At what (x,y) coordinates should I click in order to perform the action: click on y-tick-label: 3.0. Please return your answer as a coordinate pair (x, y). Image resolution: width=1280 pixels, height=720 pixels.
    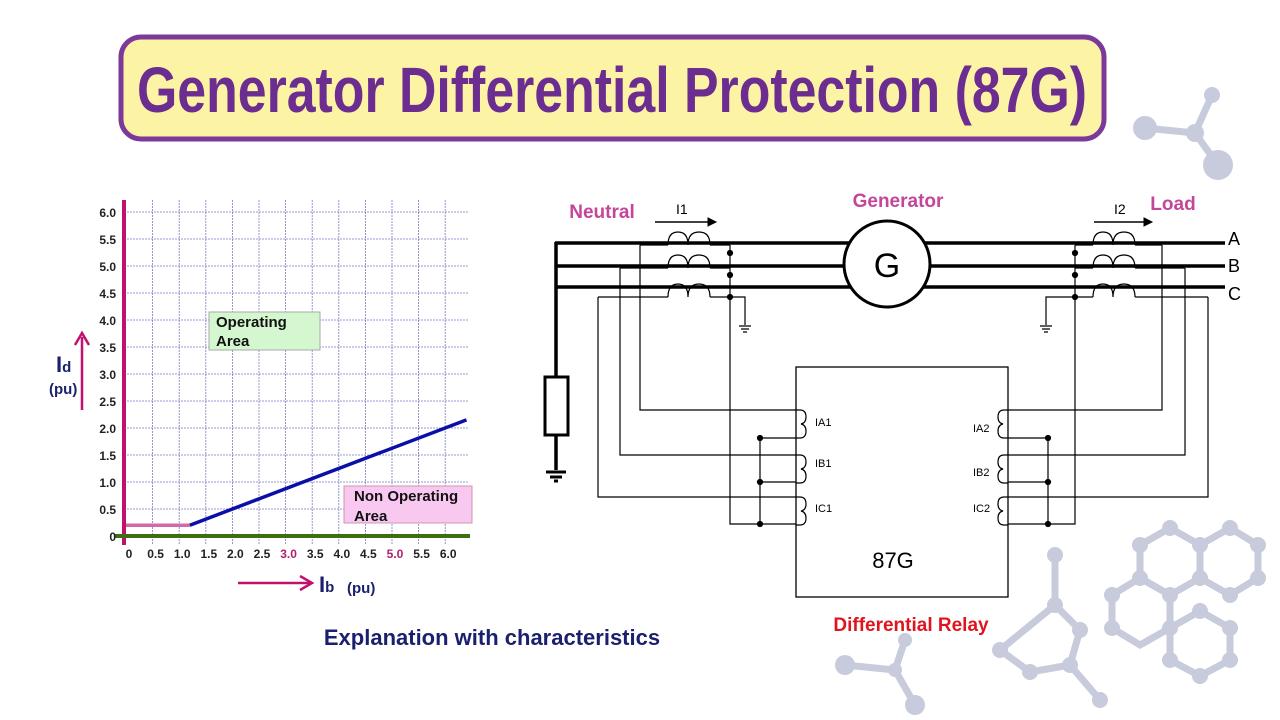
    Looking at the image, I should click on (107, 375).